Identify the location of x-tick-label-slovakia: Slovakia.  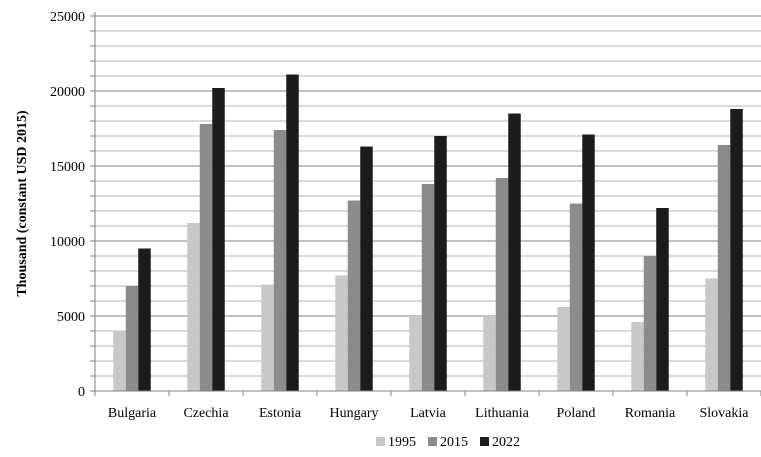
(725, 413).